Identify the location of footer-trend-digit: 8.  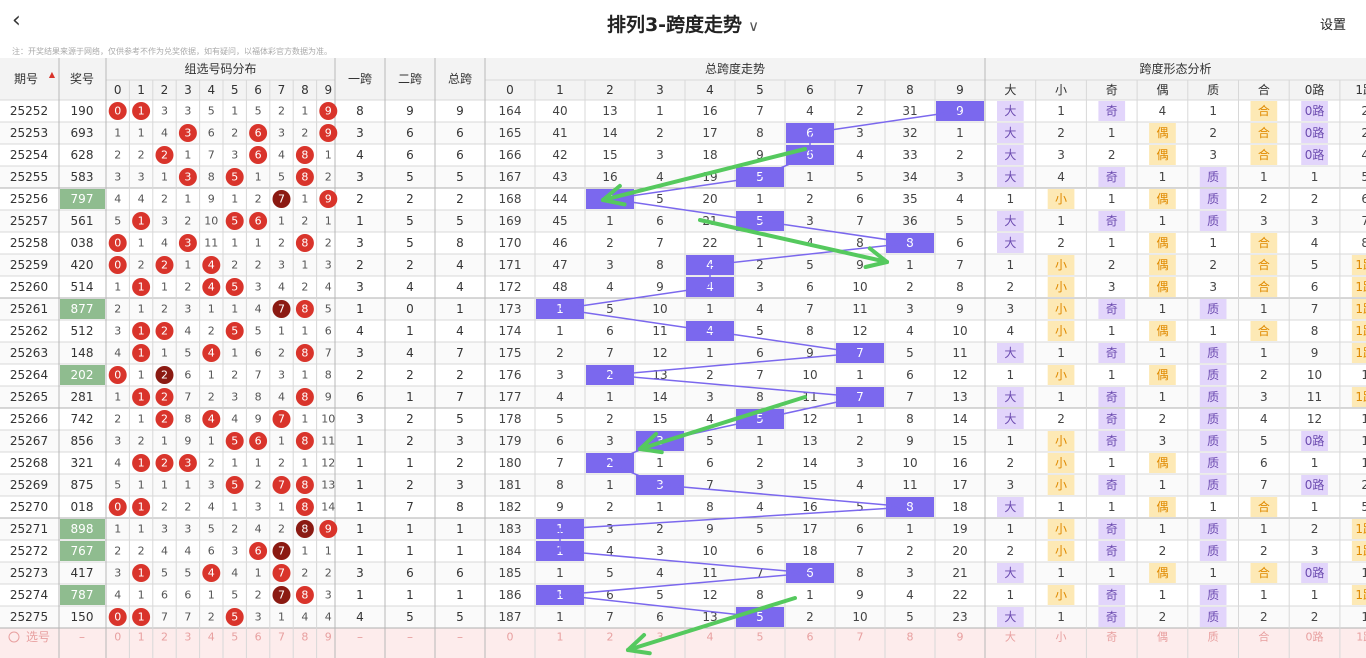
(910, 637).